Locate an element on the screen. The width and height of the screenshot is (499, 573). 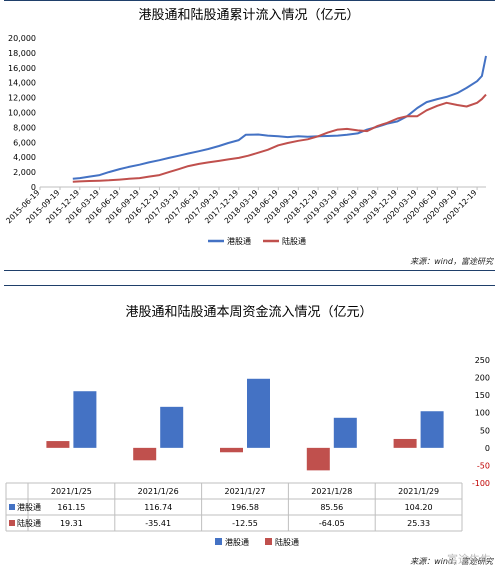
table-cell-hk: 85.56 is located at coordinates (331, 507).